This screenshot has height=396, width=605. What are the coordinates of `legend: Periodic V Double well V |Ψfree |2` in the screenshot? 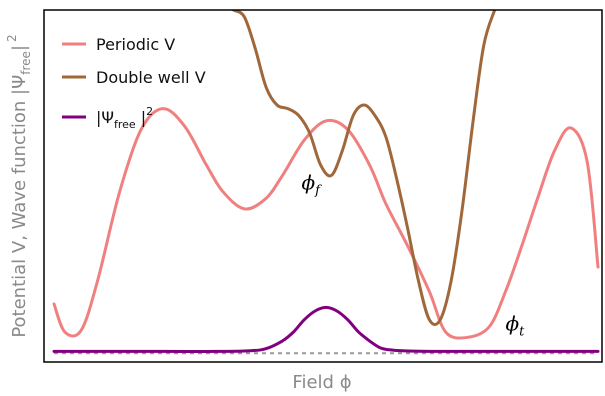 It's located at (134, 83).